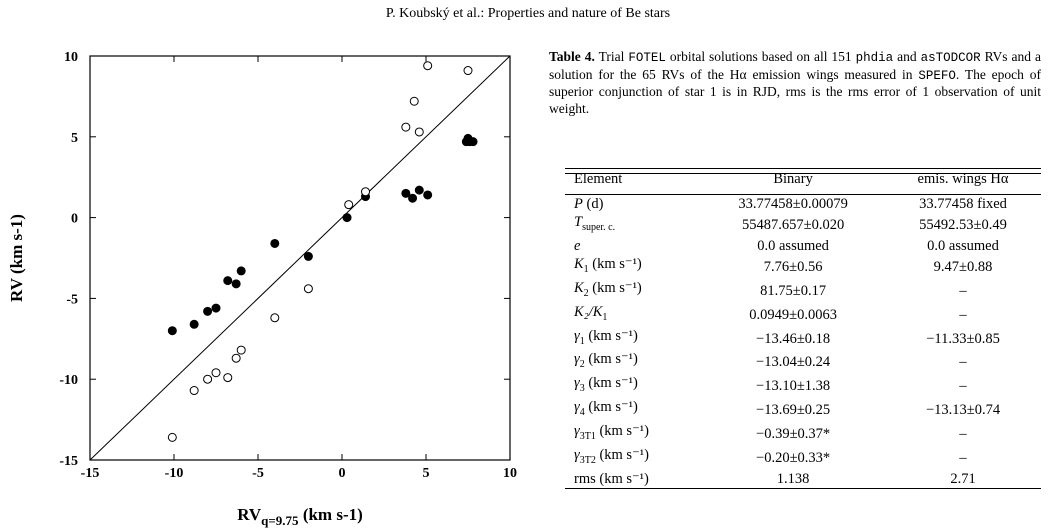 This screenshot has height=529, width=1056. What do you see at coordinates (300, 516) in the screenshot?
I see `x-axis-label: RVq=9.75 (km s-1)` at bounding box center [300, 516].